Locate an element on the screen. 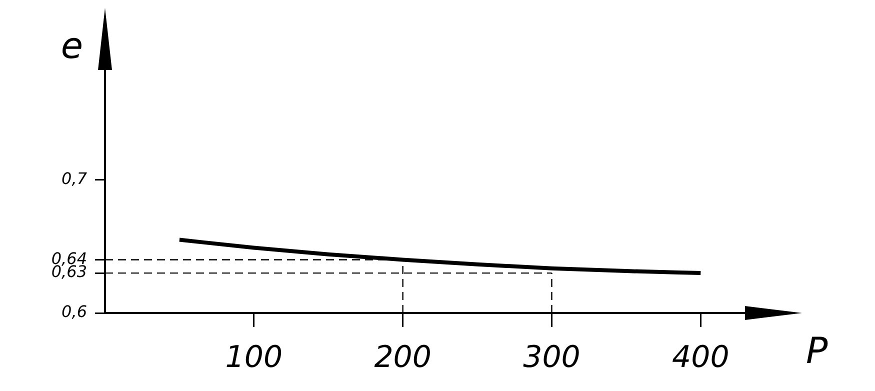 This screenshot has height=391, width=875. x-tick-label: 100 is located at coordinates (254, 357).